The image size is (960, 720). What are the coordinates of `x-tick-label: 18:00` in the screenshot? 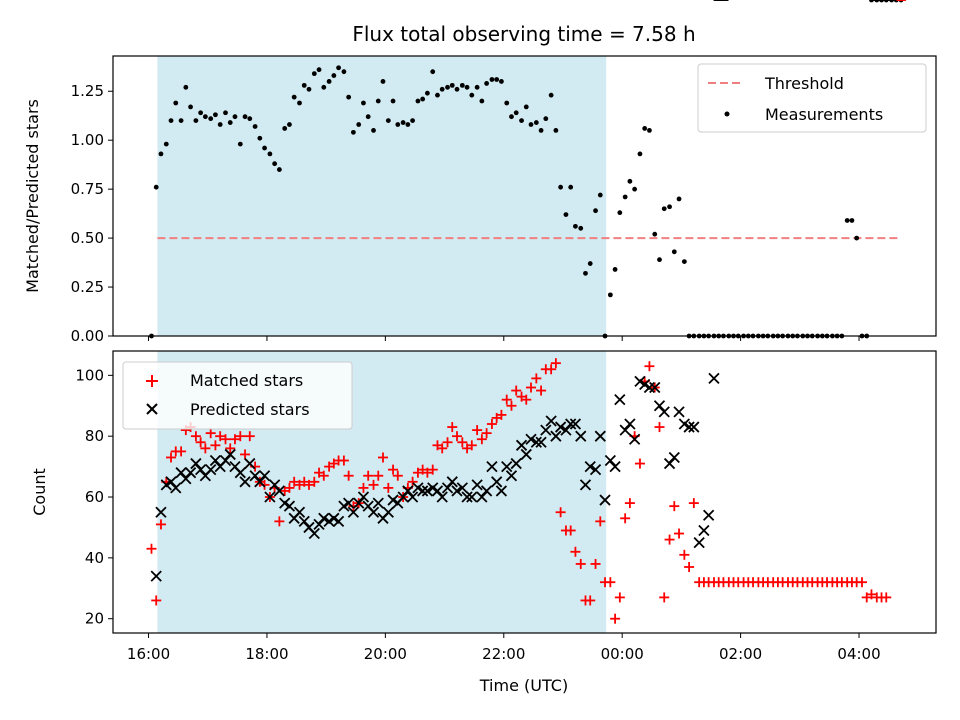 It's located at (266, 654).